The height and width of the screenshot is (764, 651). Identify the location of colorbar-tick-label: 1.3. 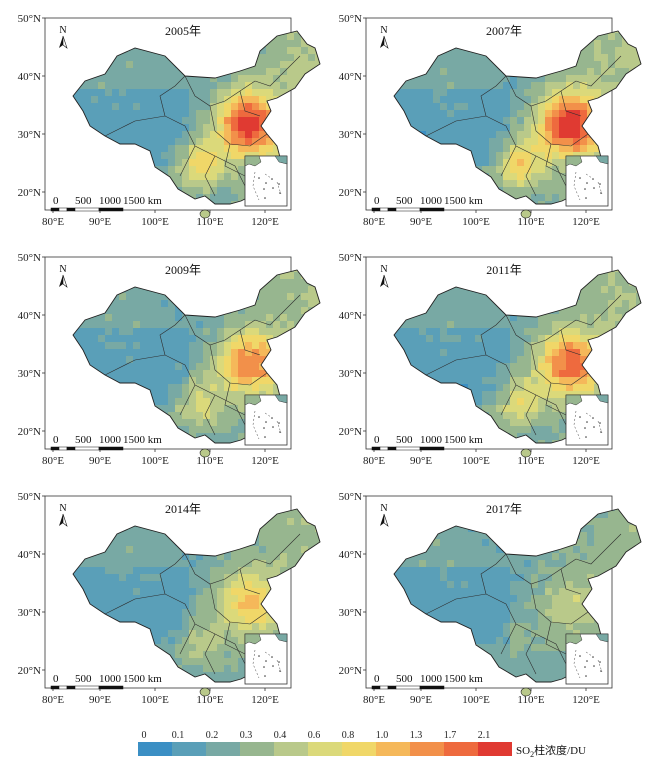
(416, 735).